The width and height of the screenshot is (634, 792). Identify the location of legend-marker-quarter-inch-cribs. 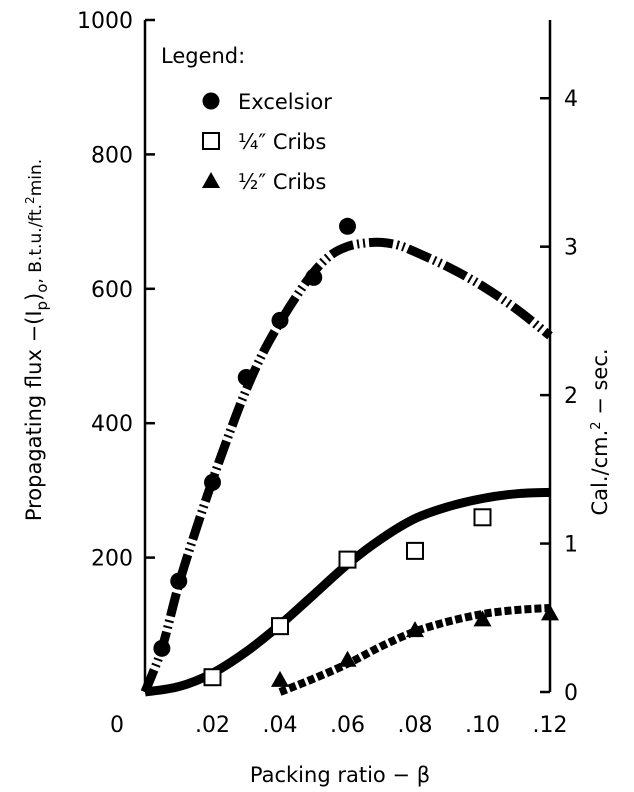
(211, 141).